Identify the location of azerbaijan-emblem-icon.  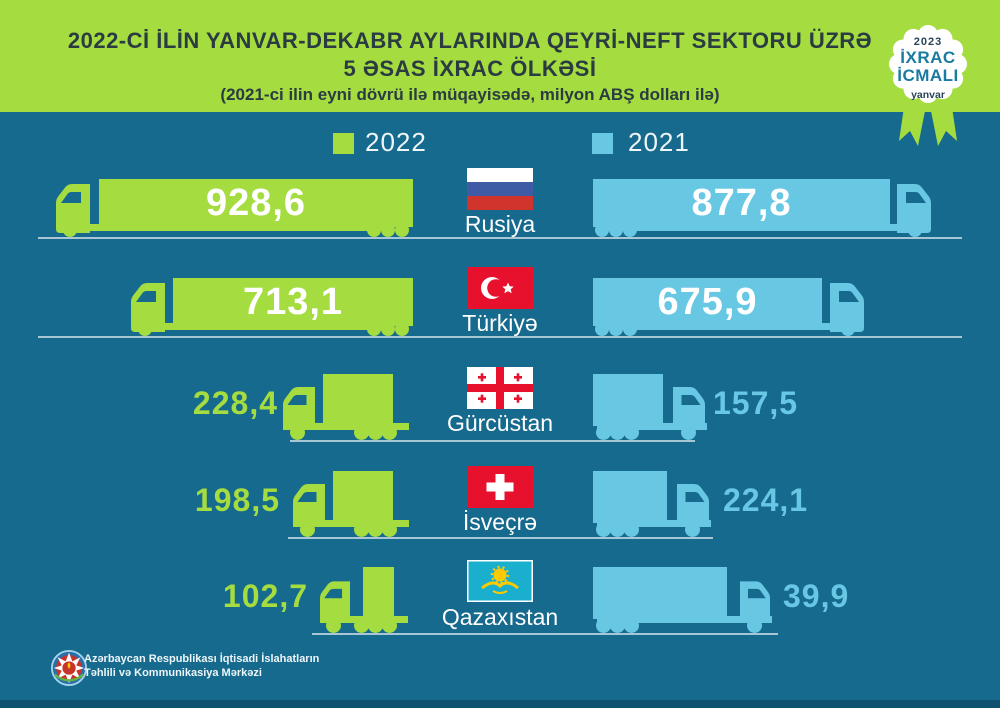
(69, 668).